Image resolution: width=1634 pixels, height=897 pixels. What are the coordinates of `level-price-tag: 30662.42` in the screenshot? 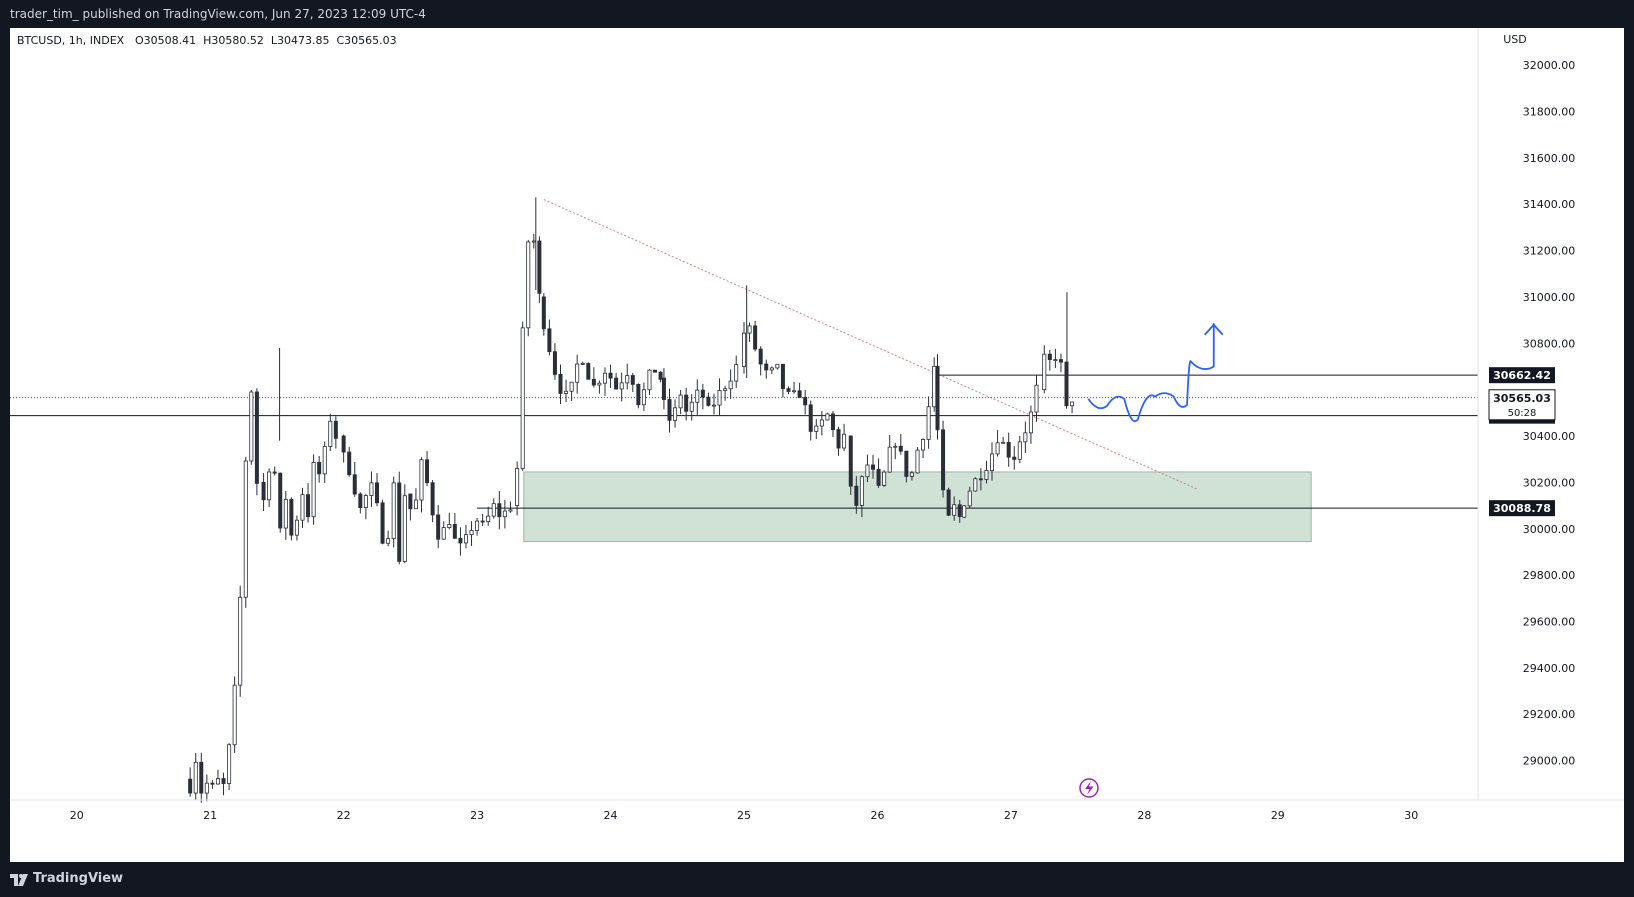 It's located at (1522, 375).